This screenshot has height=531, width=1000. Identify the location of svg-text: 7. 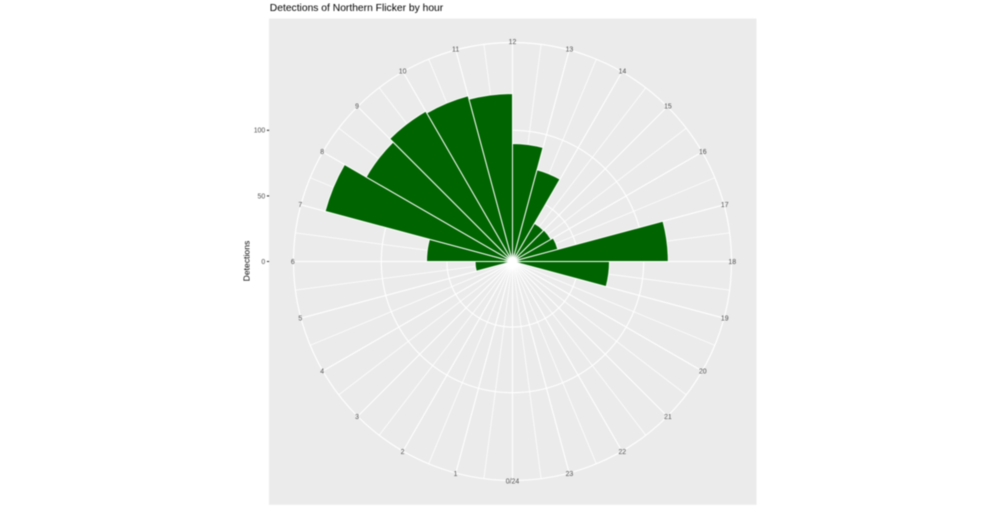
(300, 205).